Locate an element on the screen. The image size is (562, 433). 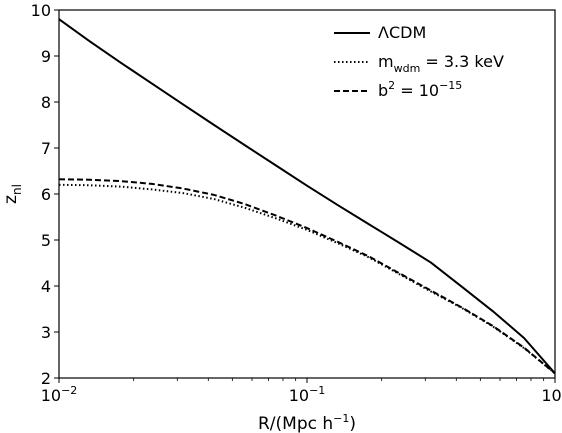
y-tick-label: 7 is located at coordinates (46, 148).